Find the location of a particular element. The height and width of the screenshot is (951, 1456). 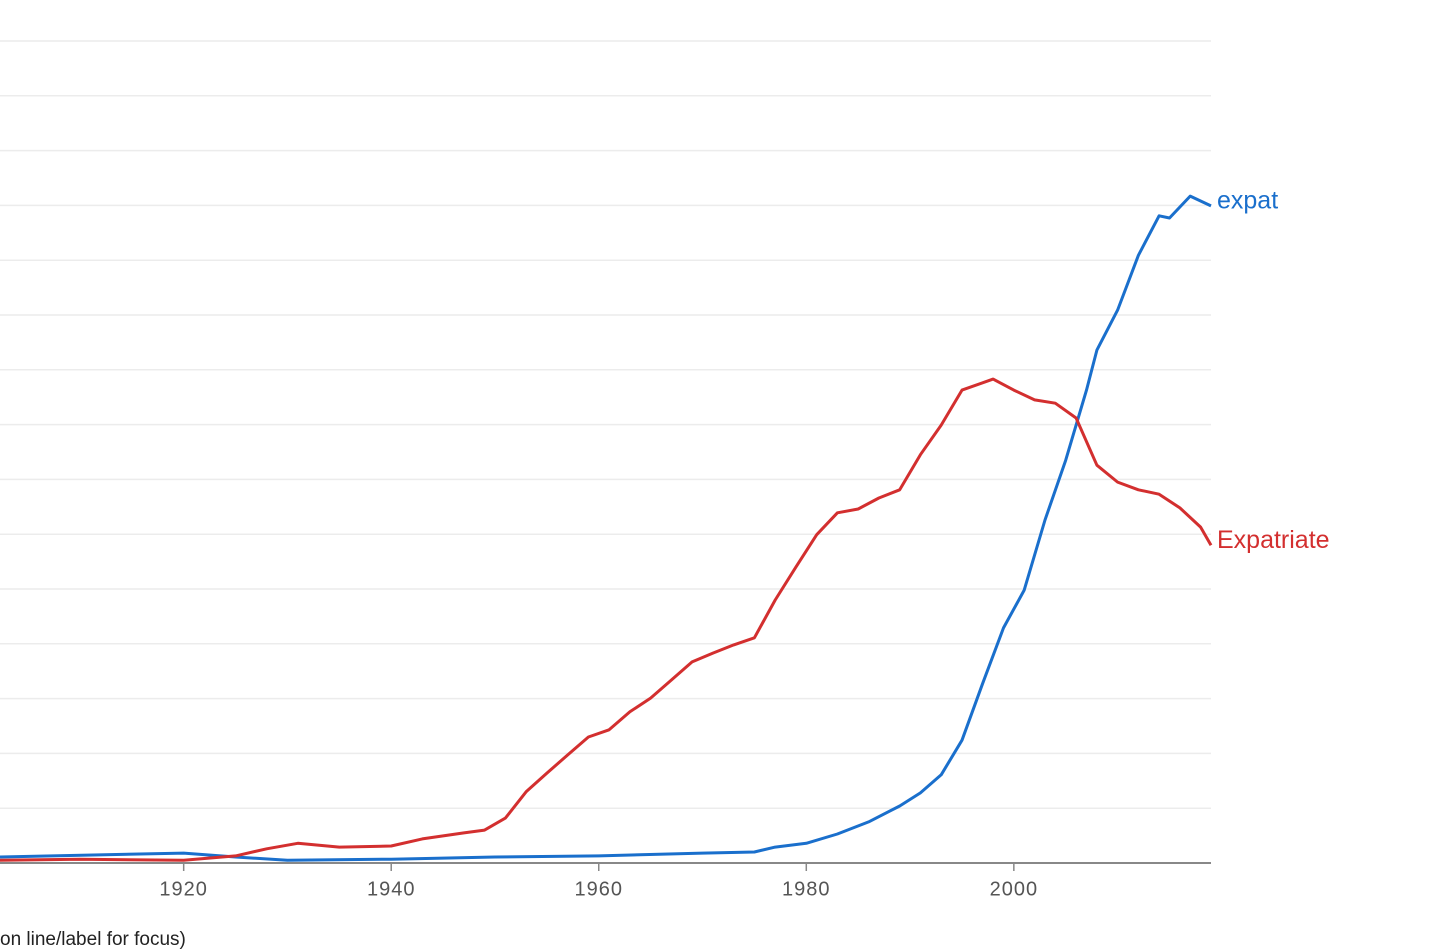

x-tick-label: 1920 is located at coordinates (183, 889).